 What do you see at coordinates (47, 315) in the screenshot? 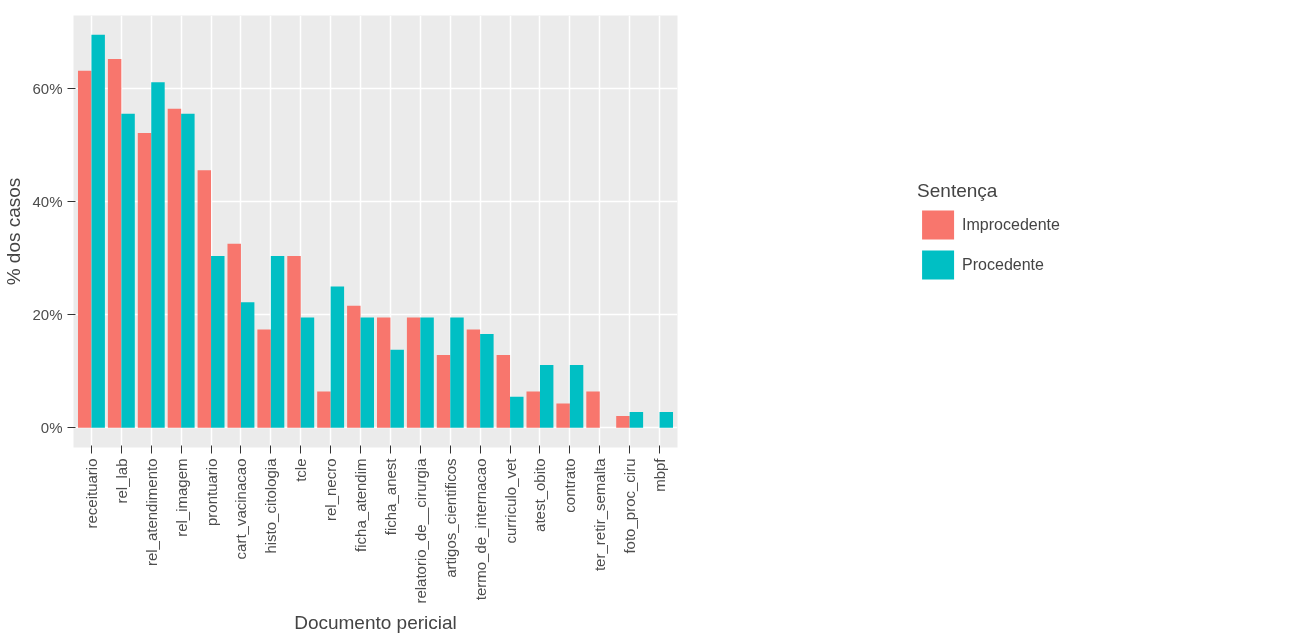
I see `y-tick-label: 20%` at bounding box center [47, 315].